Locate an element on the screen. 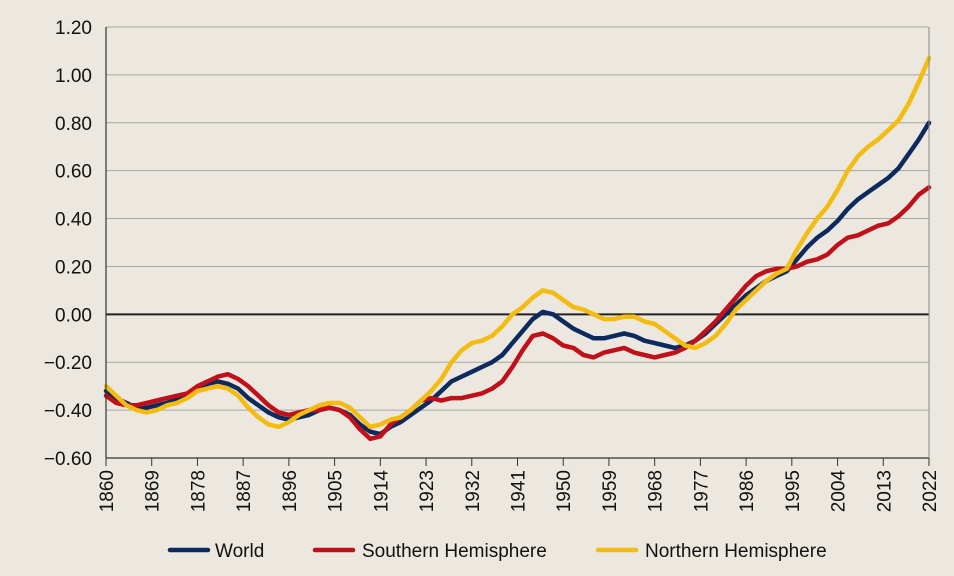 Image resolution: width=954 pixels, height=576 pixels. legend-label-world: World is located at coordinates (239, 551).